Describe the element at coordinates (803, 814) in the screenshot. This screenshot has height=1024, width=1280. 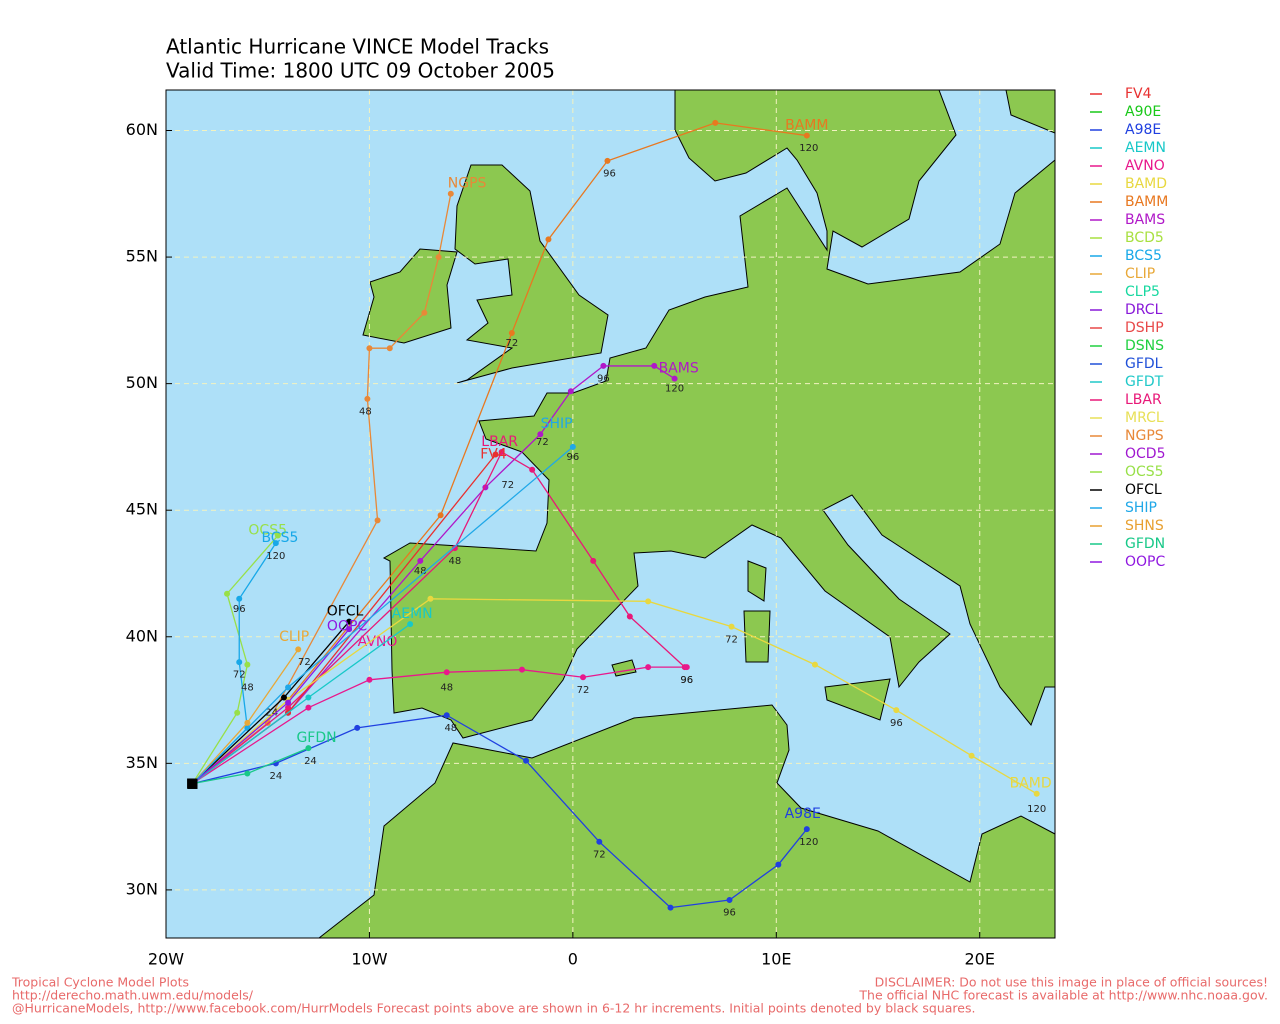
I see `track-label: A98E` at that location.